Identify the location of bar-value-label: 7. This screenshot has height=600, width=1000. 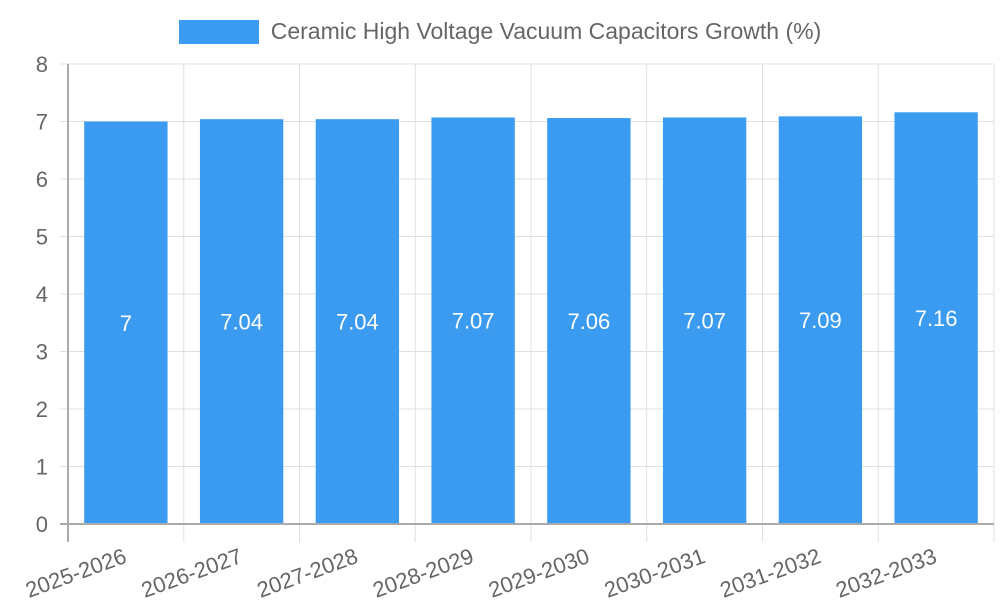
(126, 323).